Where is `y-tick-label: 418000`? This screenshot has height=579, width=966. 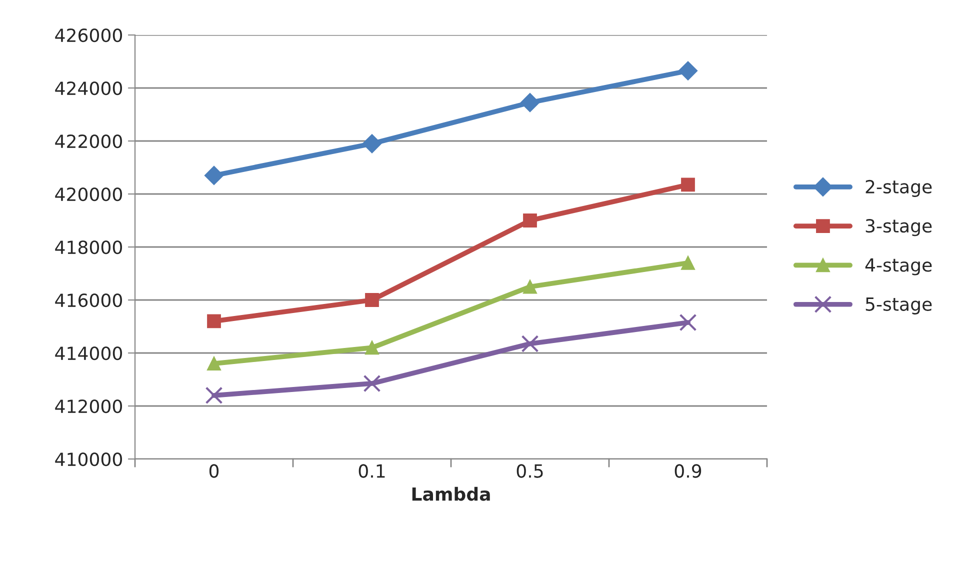 y-tick-label: 418000 is located at coordinates (88, 247).